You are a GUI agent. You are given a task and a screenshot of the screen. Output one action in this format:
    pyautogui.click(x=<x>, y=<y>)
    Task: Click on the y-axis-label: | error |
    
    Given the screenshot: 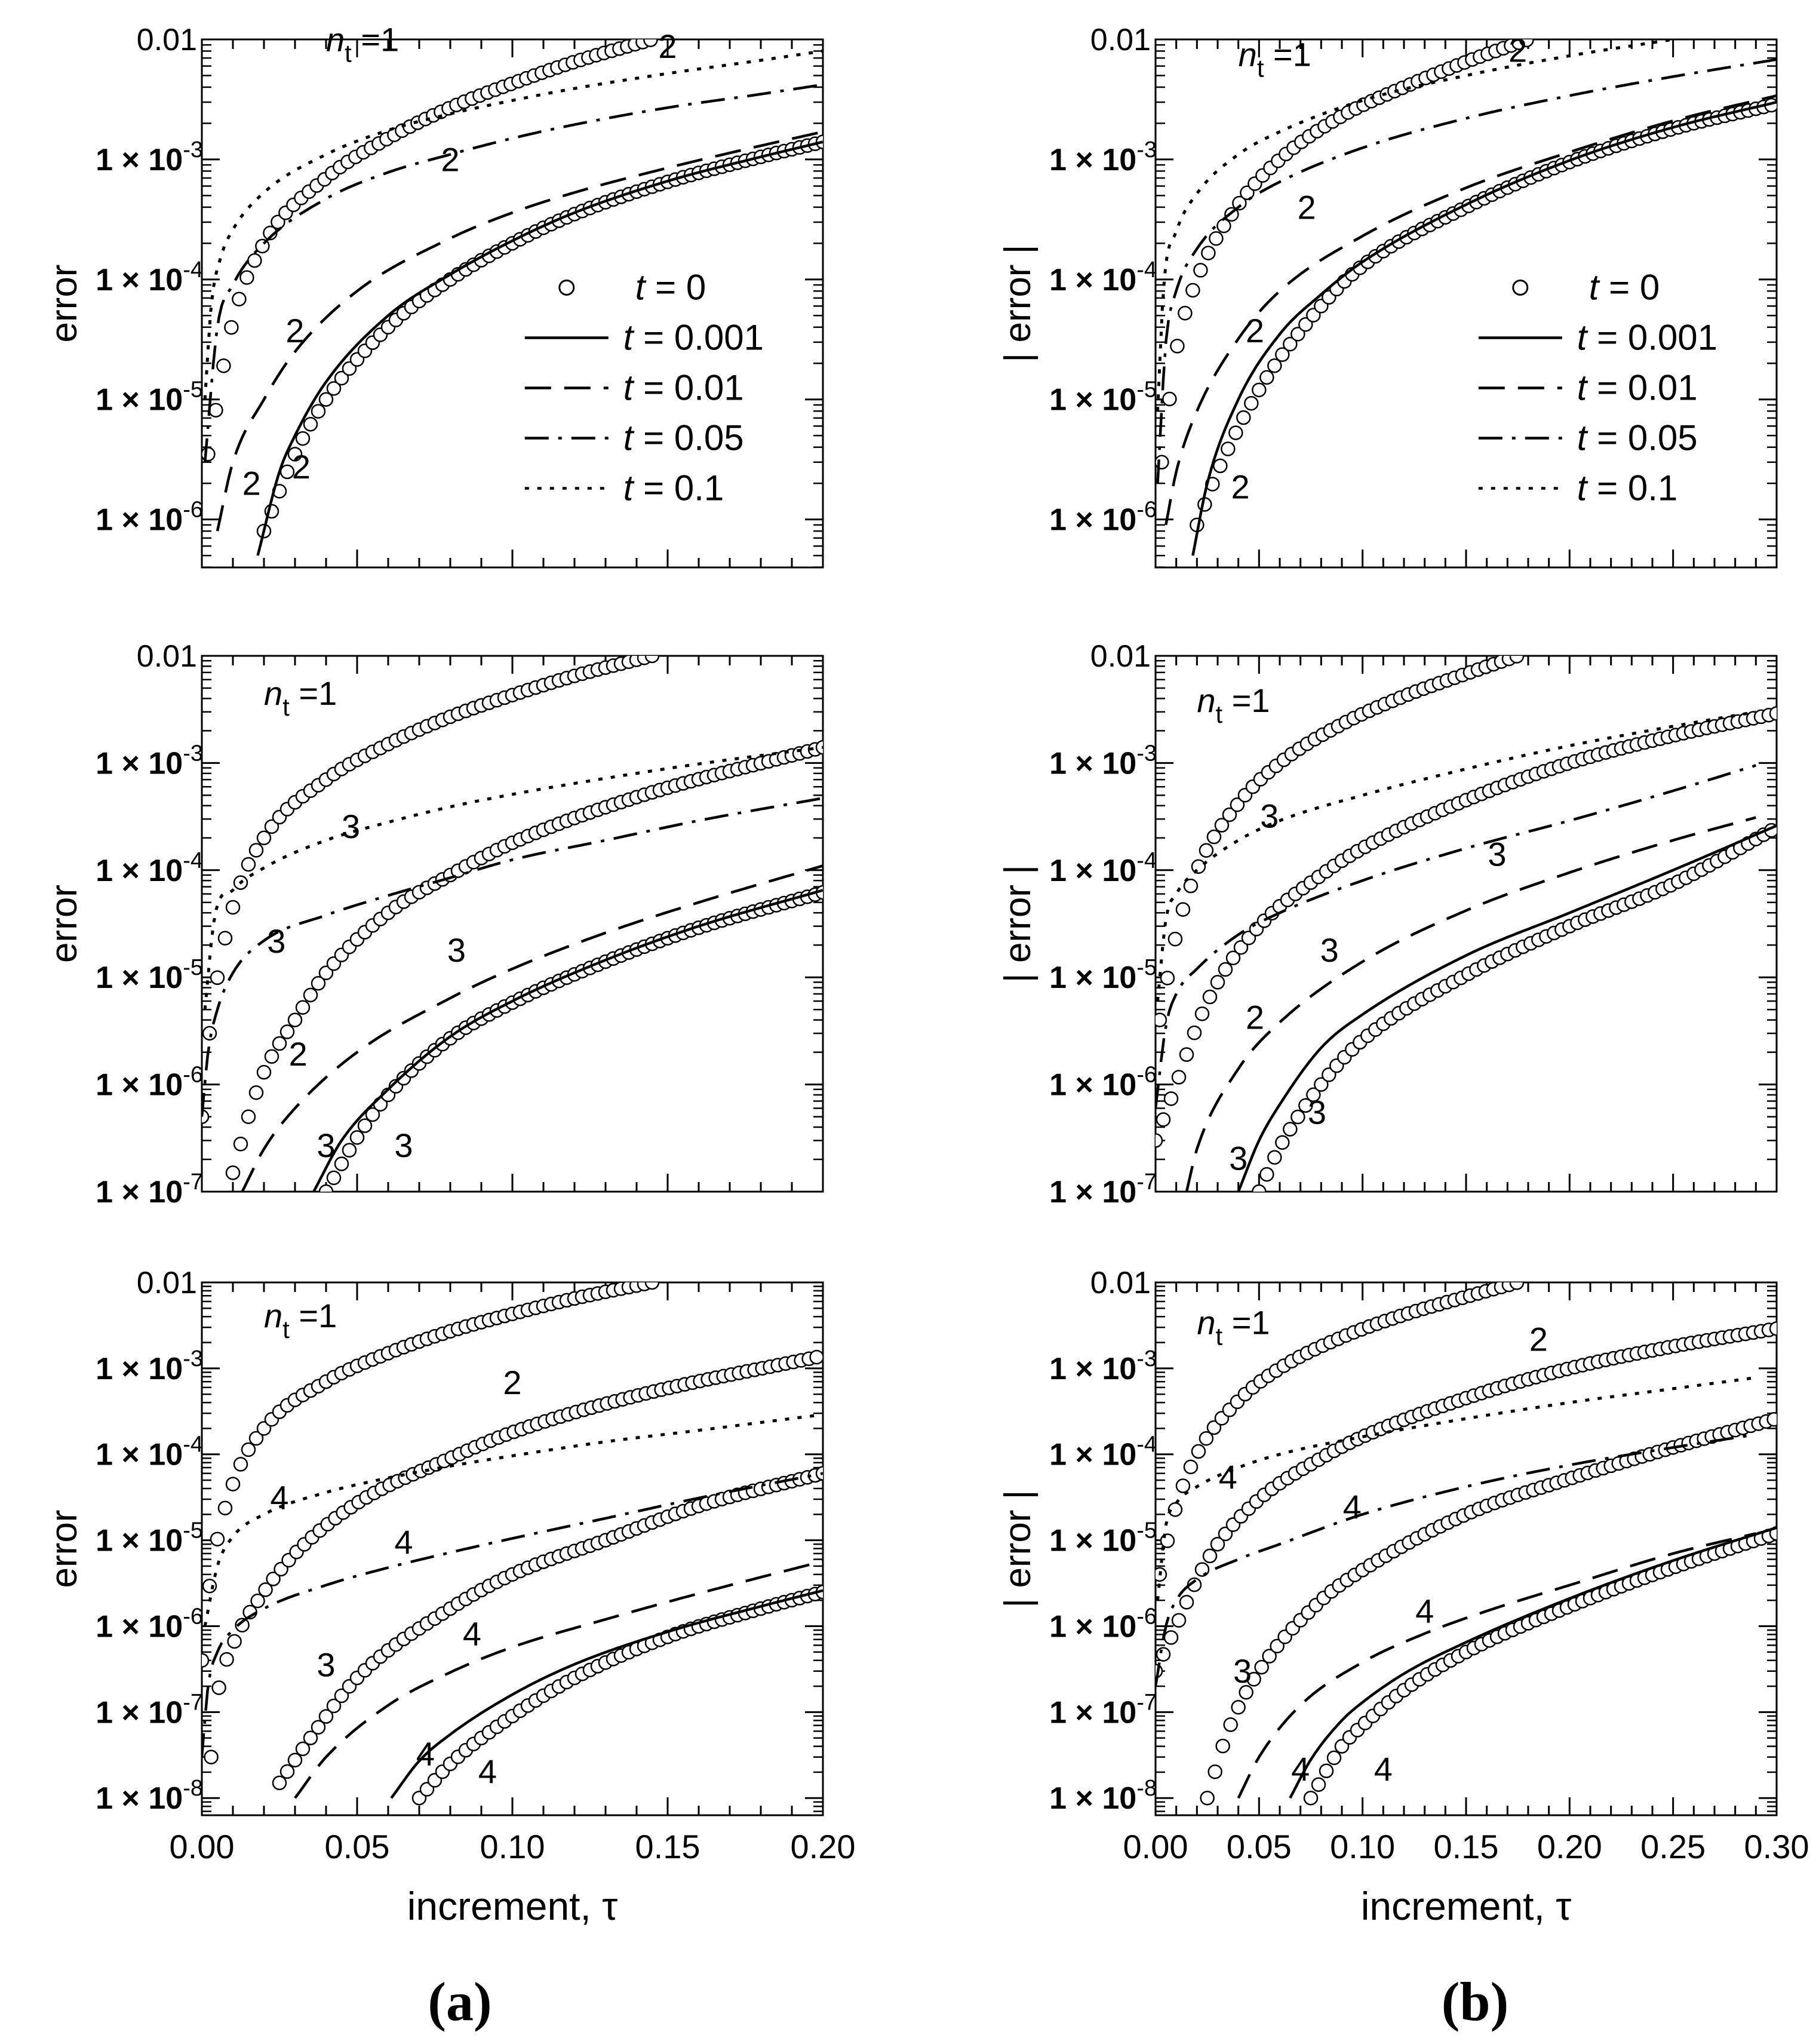 What is the action you would take?
    pyautogui.click(x=1017, y=1549)
    